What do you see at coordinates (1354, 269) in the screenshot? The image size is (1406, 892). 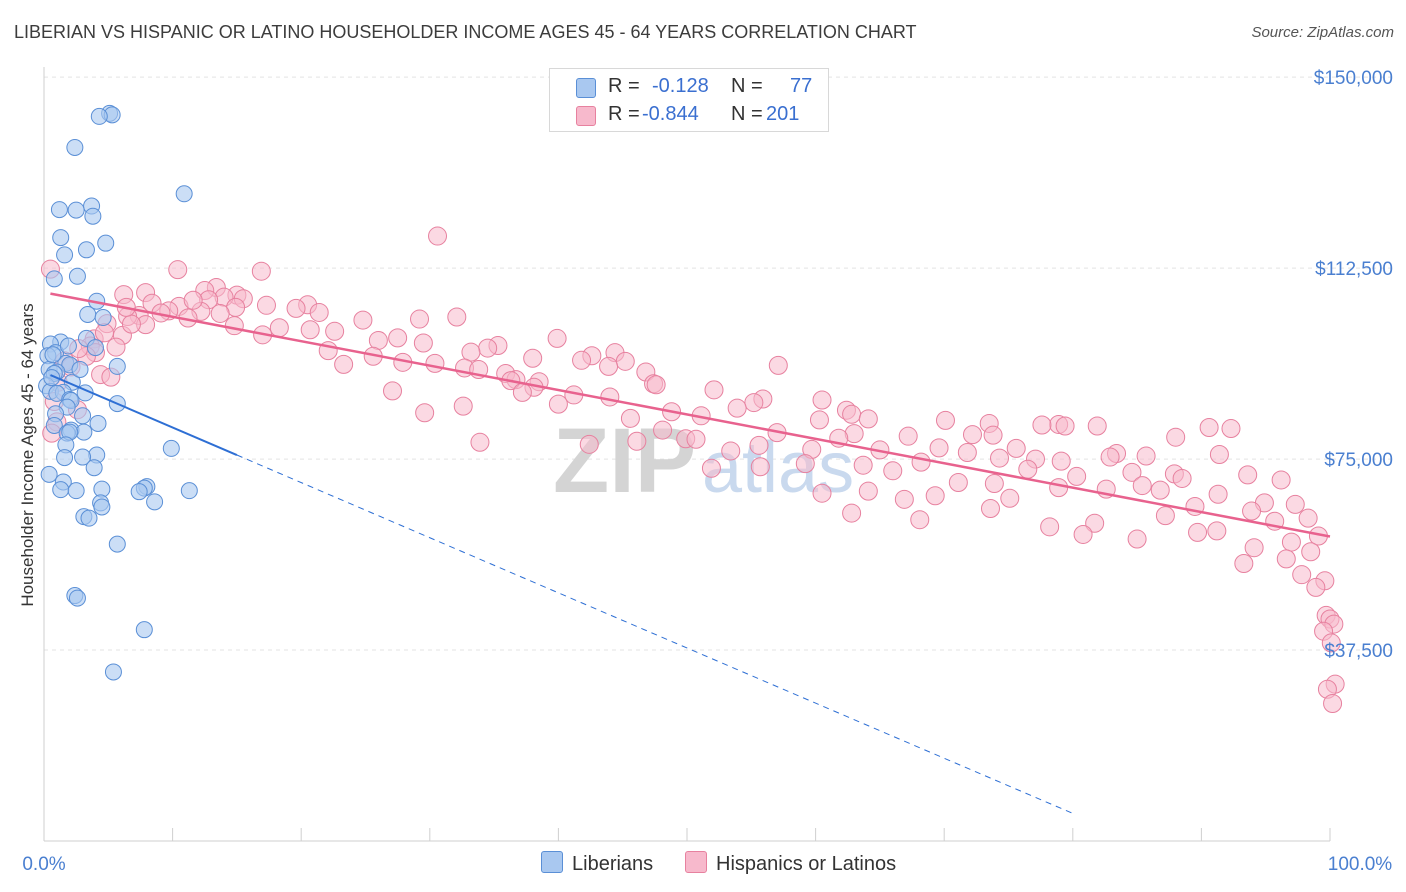 I see `y-tick-label: $112,500` at bounding box center [1354, 269].